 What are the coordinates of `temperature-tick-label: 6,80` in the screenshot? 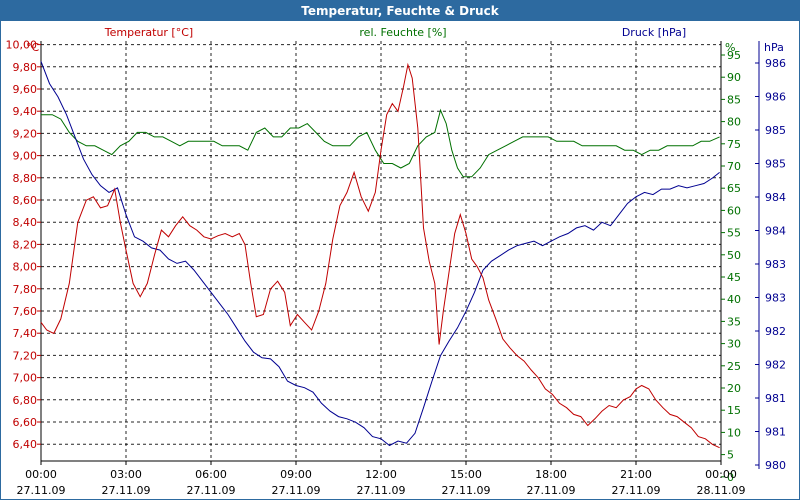 It's located at (25, 400).